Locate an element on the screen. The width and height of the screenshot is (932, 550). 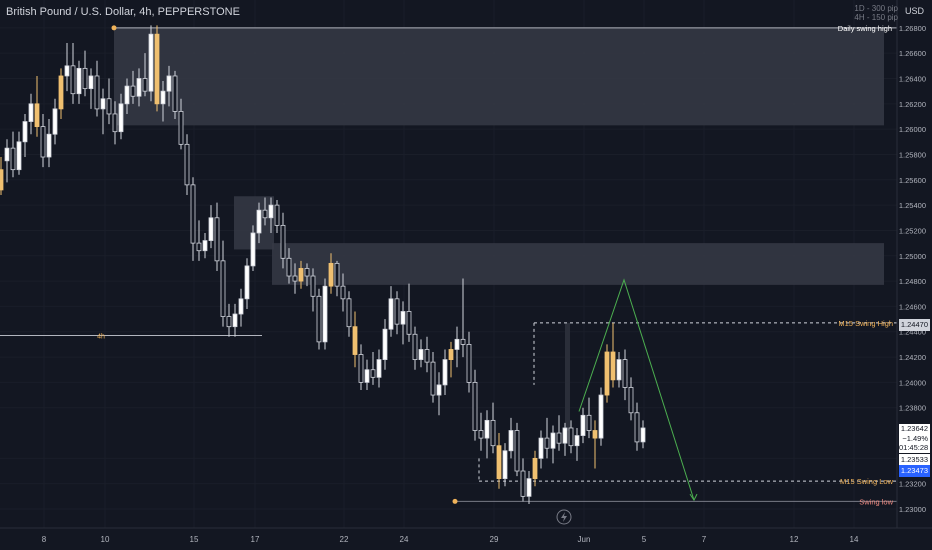
y-tick-label: 1.26800 is located at coordinates (912, 28).